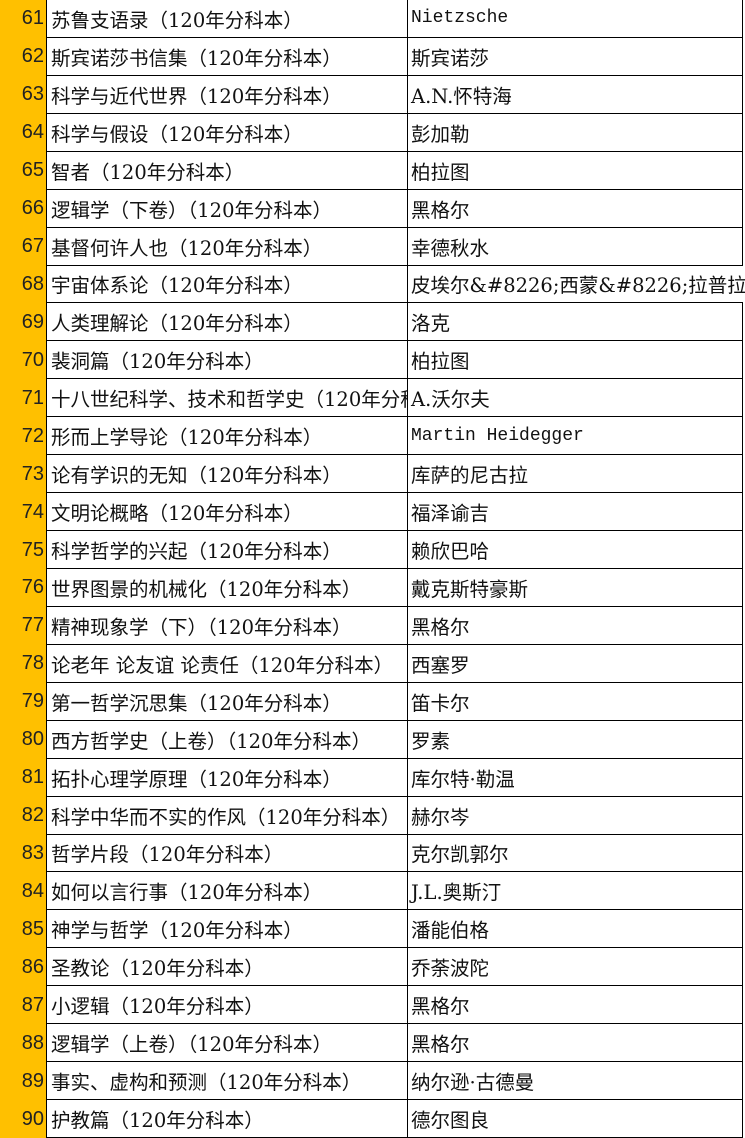  What do you see at coordinates (575, 132) in the screenshot?
I see `author-cell: 彭加勒` at bounding box center [575, 132].